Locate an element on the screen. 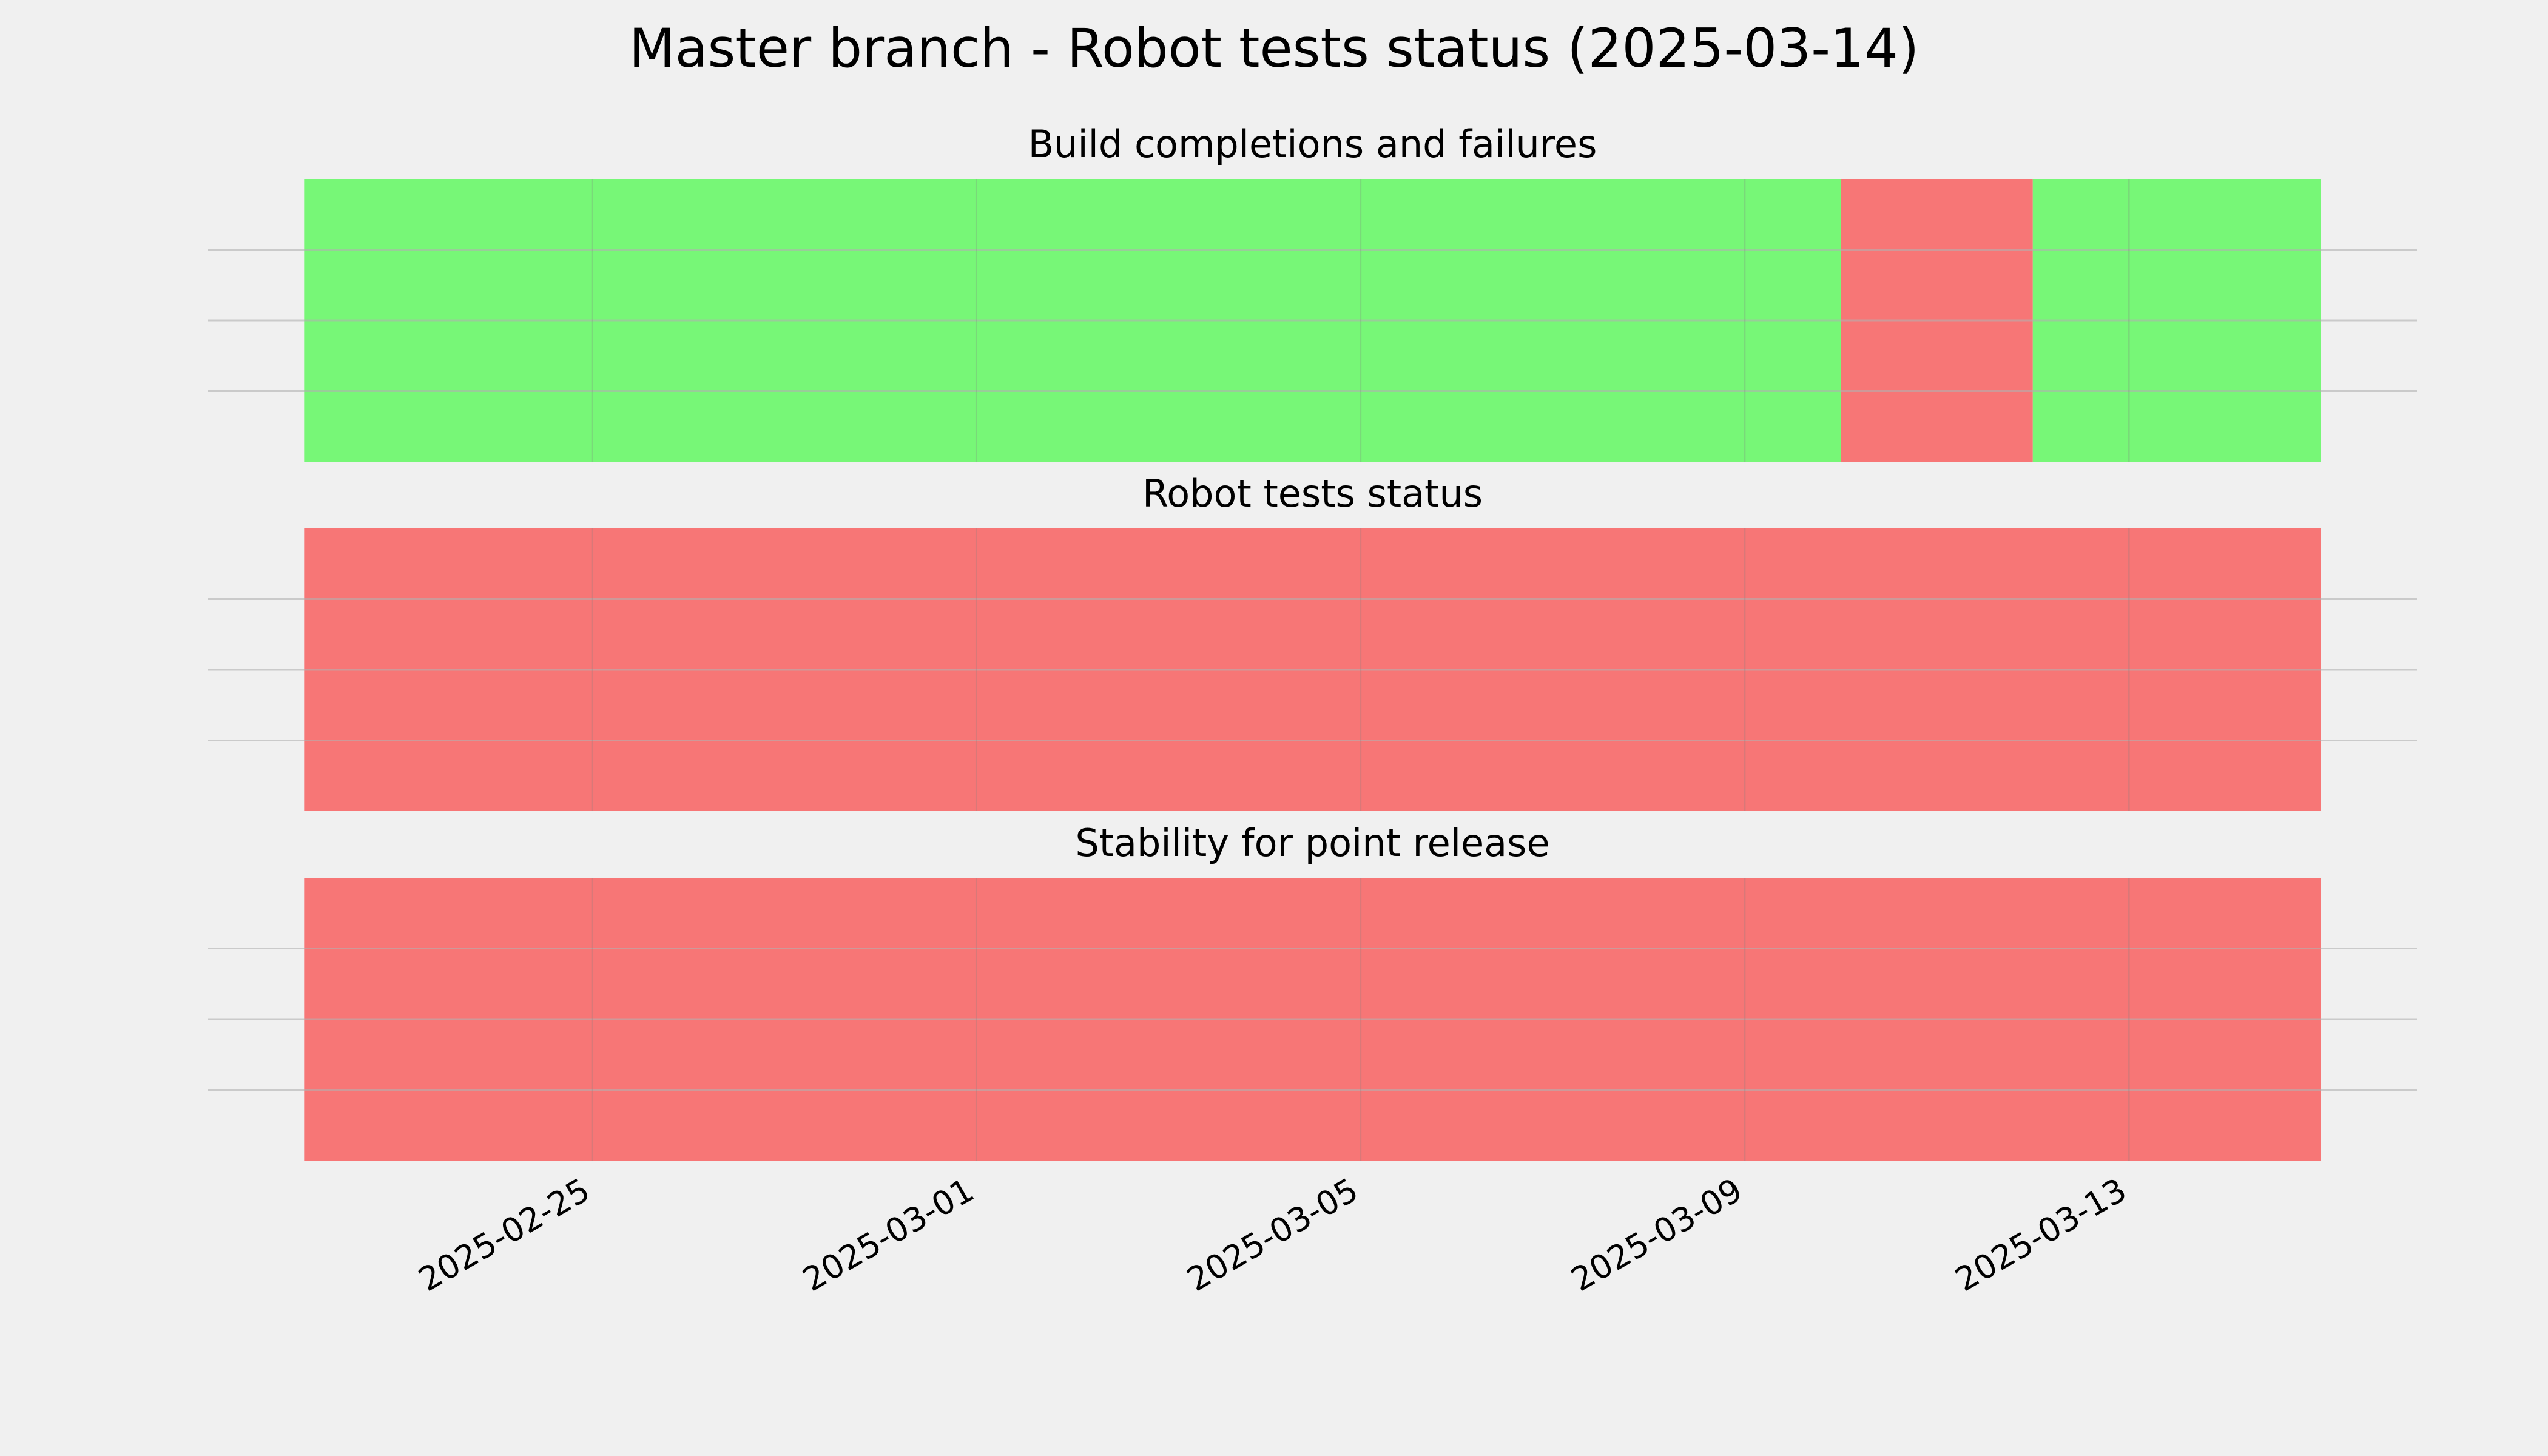 This screenshot has width=2548, height=1456. panel-title: Build completions and failures is located at coordinates (1312, 144).